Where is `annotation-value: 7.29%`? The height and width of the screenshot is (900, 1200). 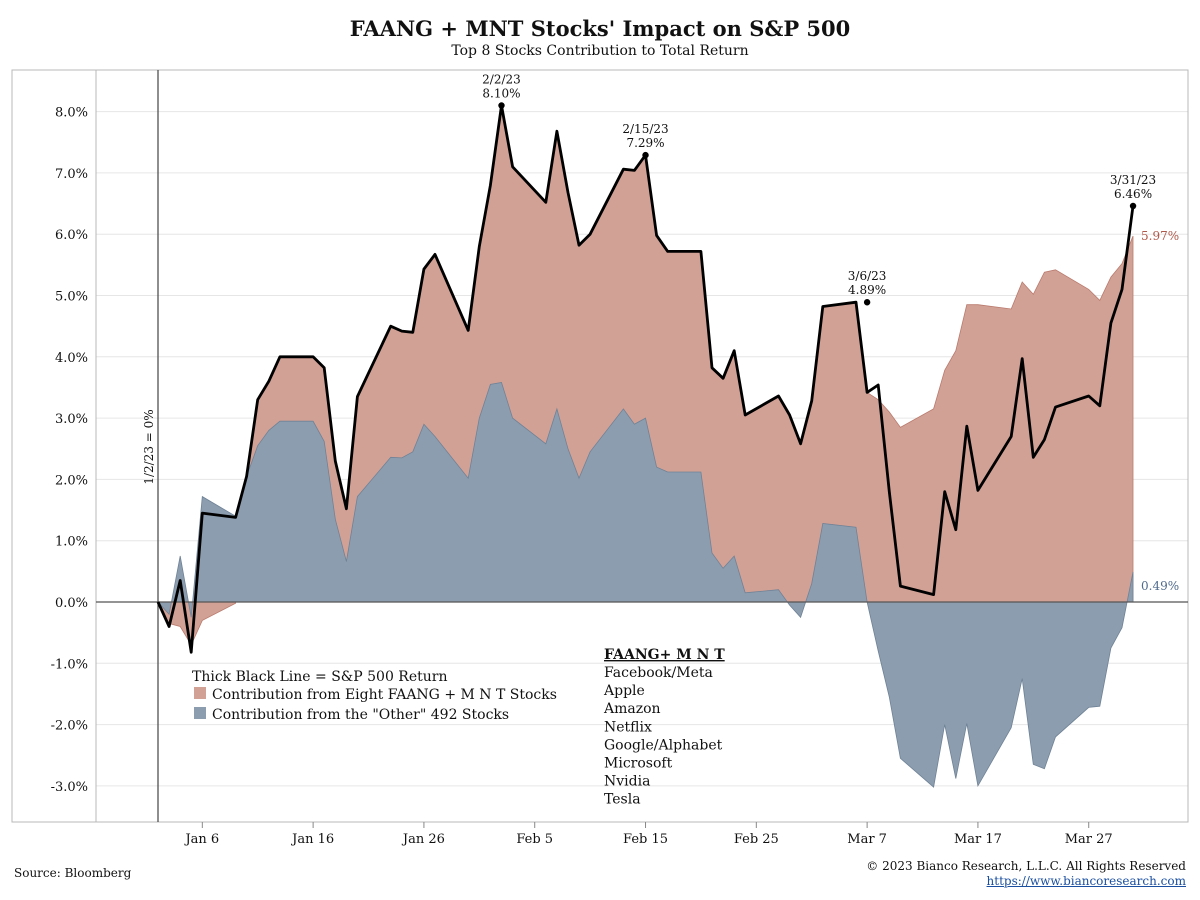
annotation-value: 7.29% is located at coordinates (645, 143).